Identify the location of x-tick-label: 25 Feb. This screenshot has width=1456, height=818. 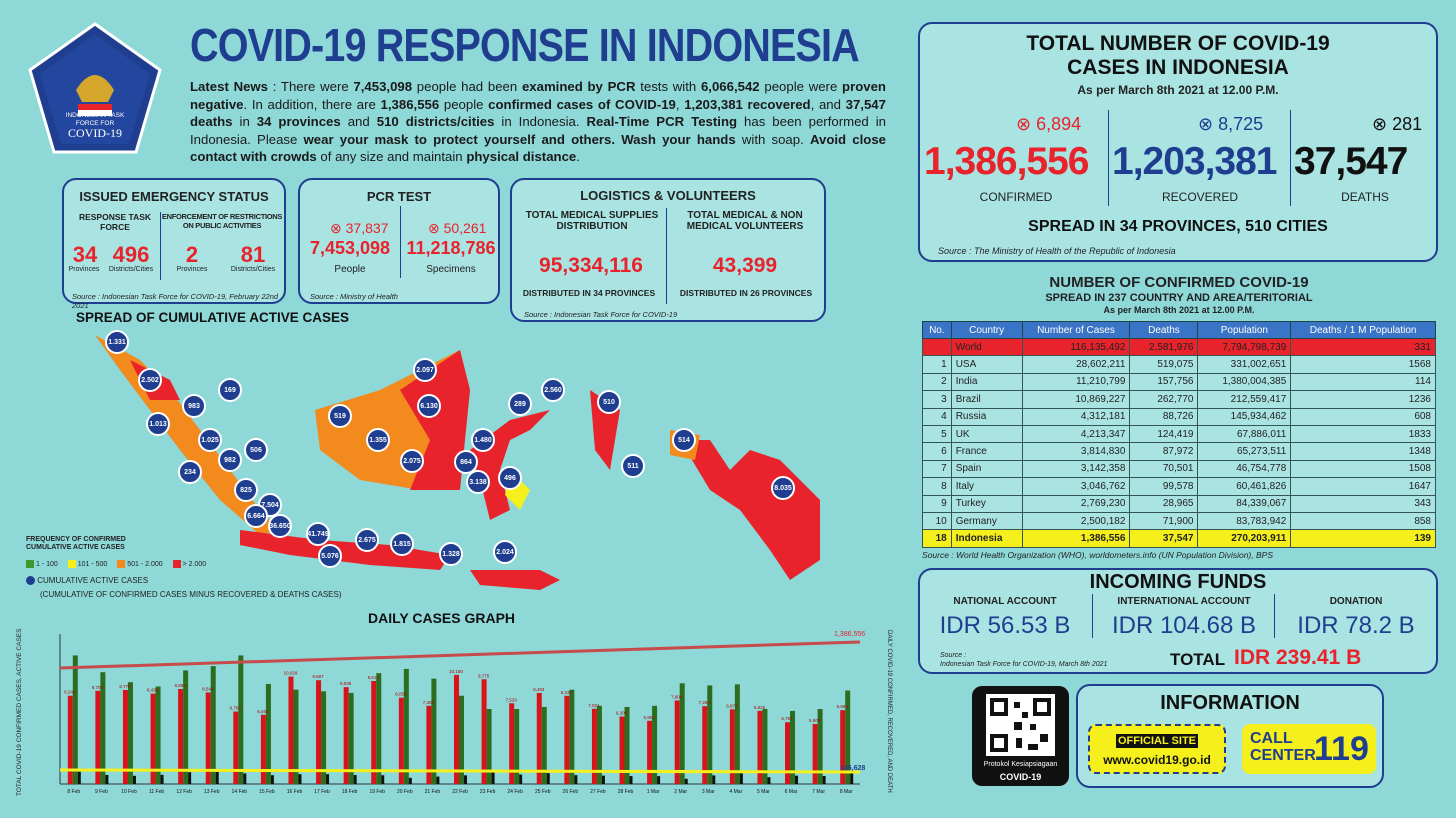
(543, 792).